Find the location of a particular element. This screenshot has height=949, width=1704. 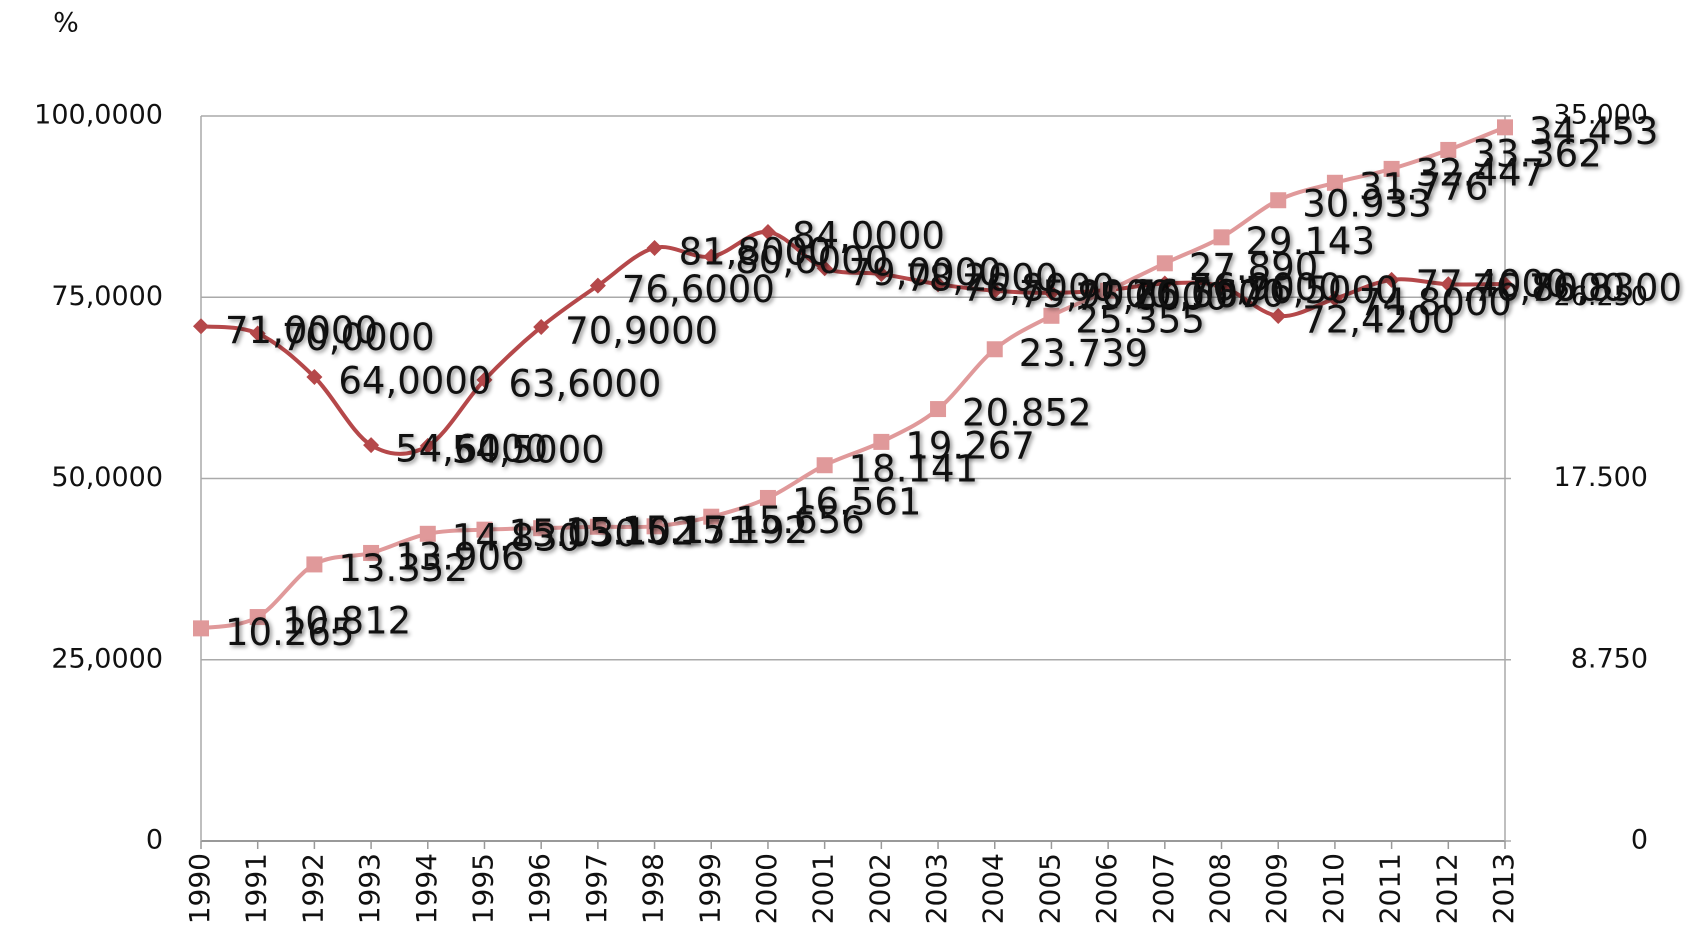

x-tick-label: 2004 is located at coordinates (993, 888).